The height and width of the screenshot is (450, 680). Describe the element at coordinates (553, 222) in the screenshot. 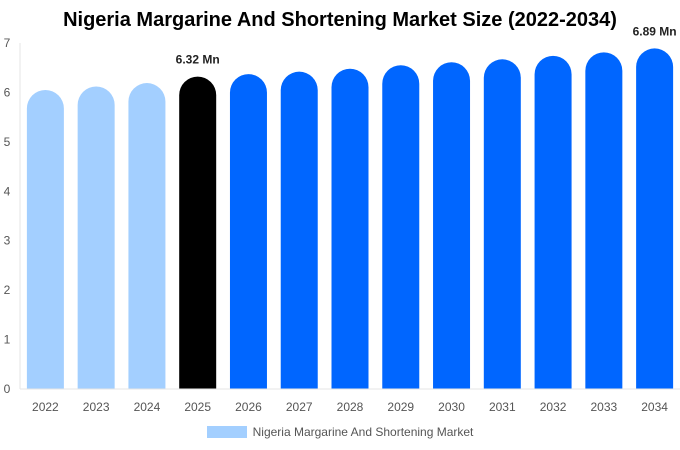

I see `bar-2032` at that location.